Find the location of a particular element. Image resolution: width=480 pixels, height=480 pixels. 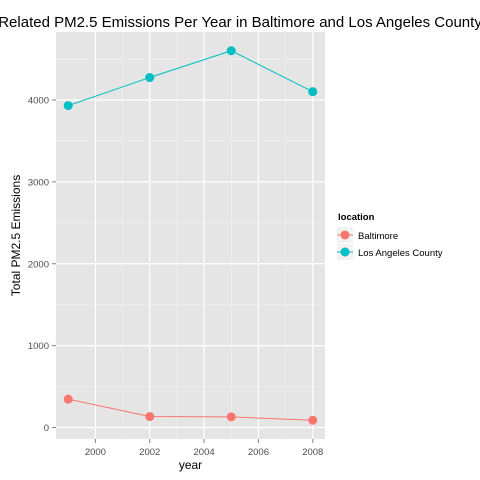

x-axis-title: year is located at coordinates (190, 465).